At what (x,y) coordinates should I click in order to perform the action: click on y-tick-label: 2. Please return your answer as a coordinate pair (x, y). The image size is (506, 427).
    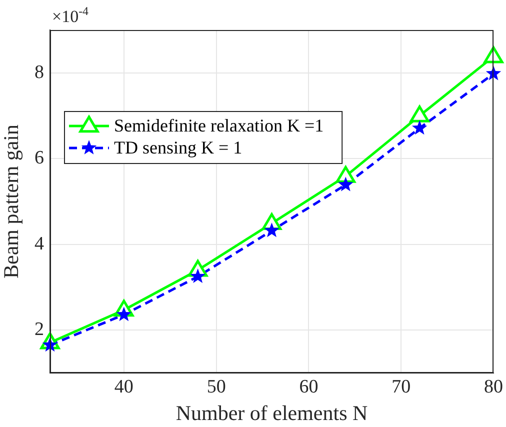
    Looking at the image, I should click on (39, 329).